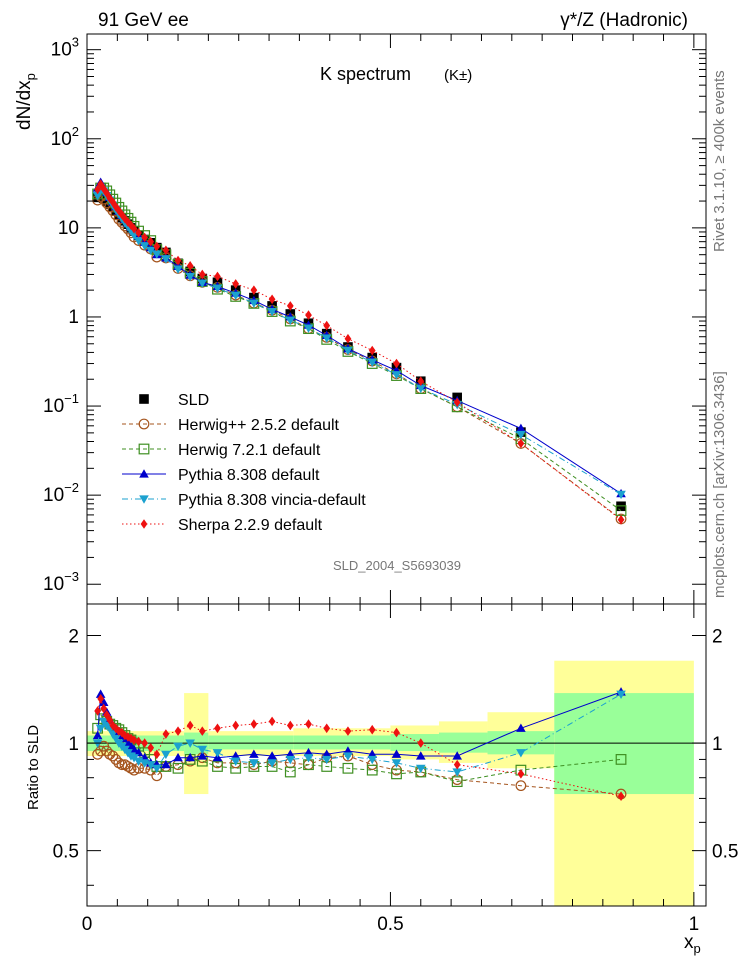 This screenshot has height=972, width=746. What do you see at coordinates (193, 400) in the screenshot?
I see `legend-label: SLD` at bounding box center [193, 400].